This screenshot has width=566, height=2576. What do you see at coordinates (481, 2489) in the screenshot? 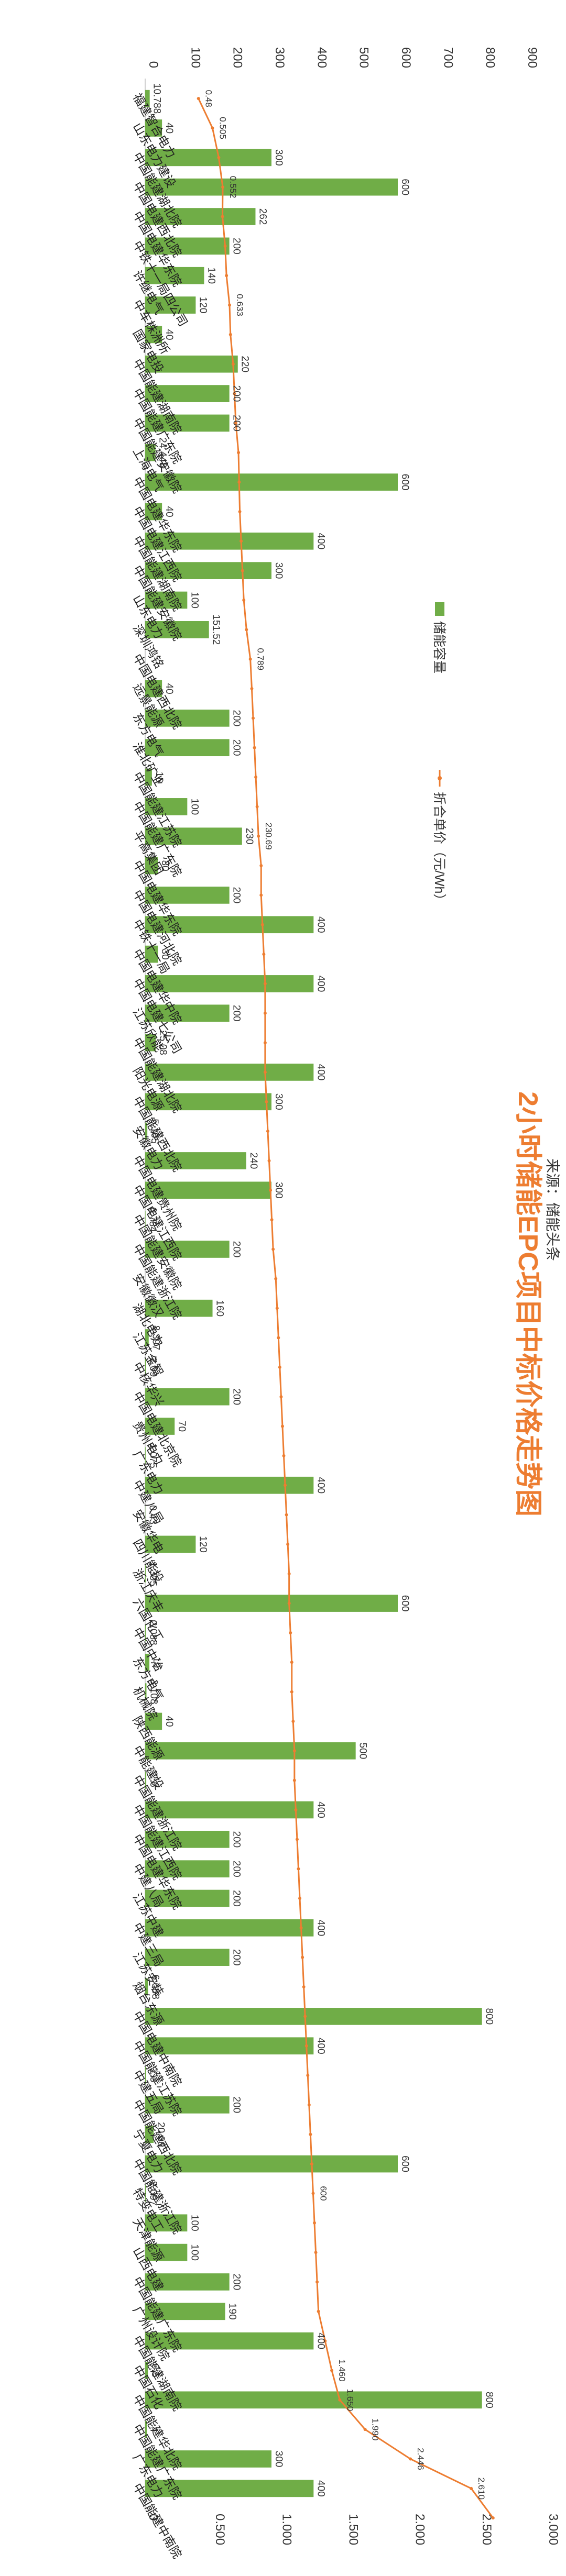
I see `price-point-label: 2.610` at bounding box center [481, 2489].